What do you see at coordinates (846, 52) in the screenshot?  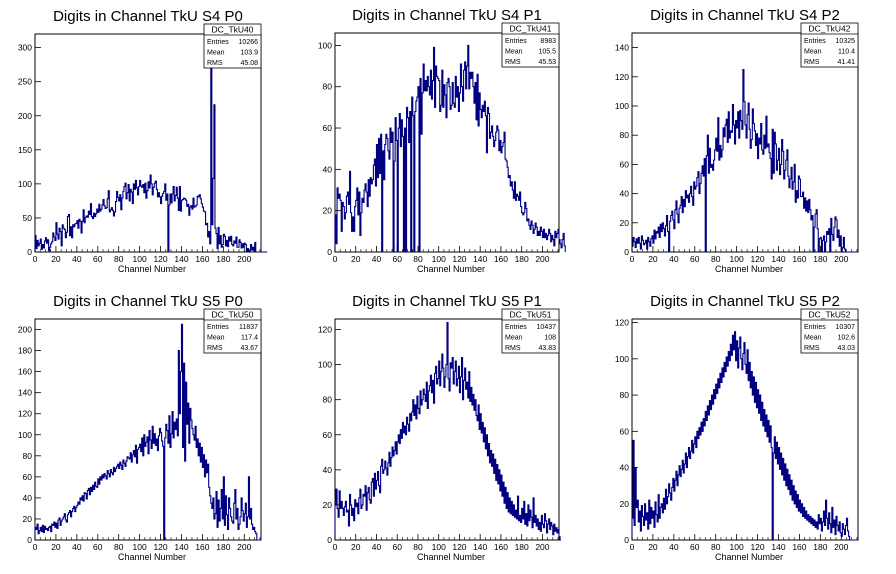 I see `stats-value-mean: 110.4` at bounding box center [846, 52].